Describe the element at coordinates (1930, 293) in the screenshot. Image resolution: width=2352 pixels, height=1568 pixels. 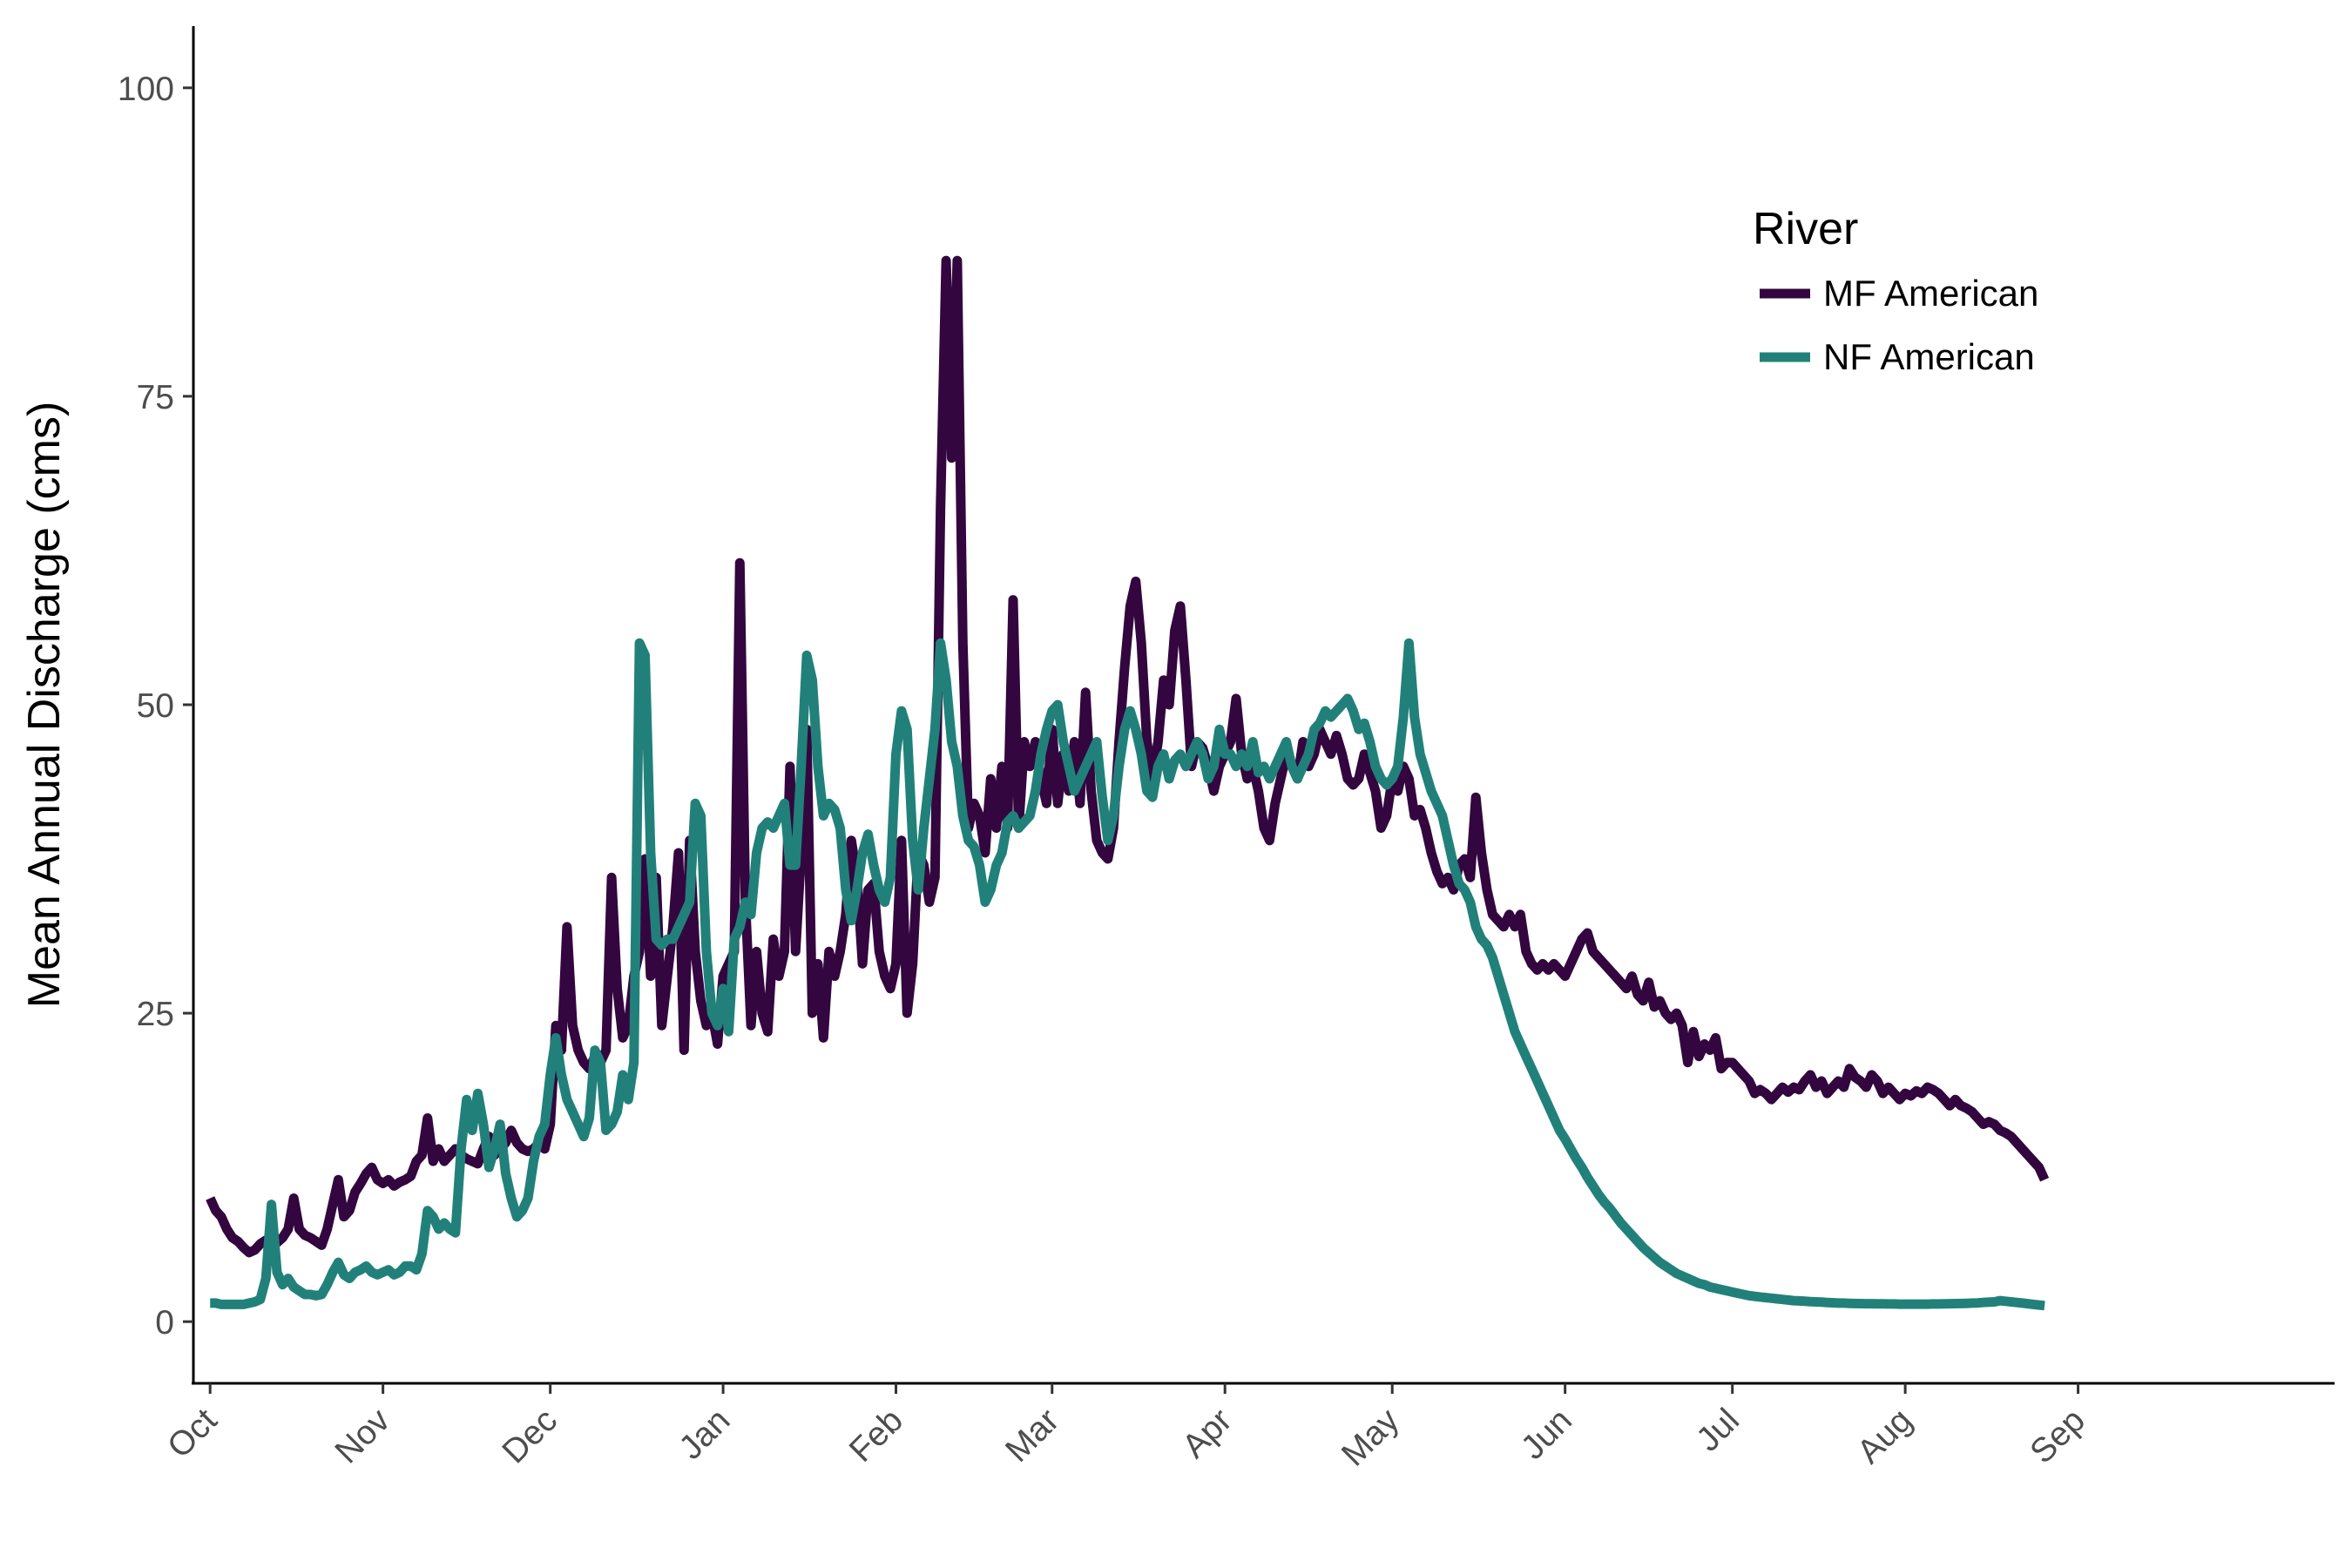
I see `legend-label-mf-american: MF American` at that location.